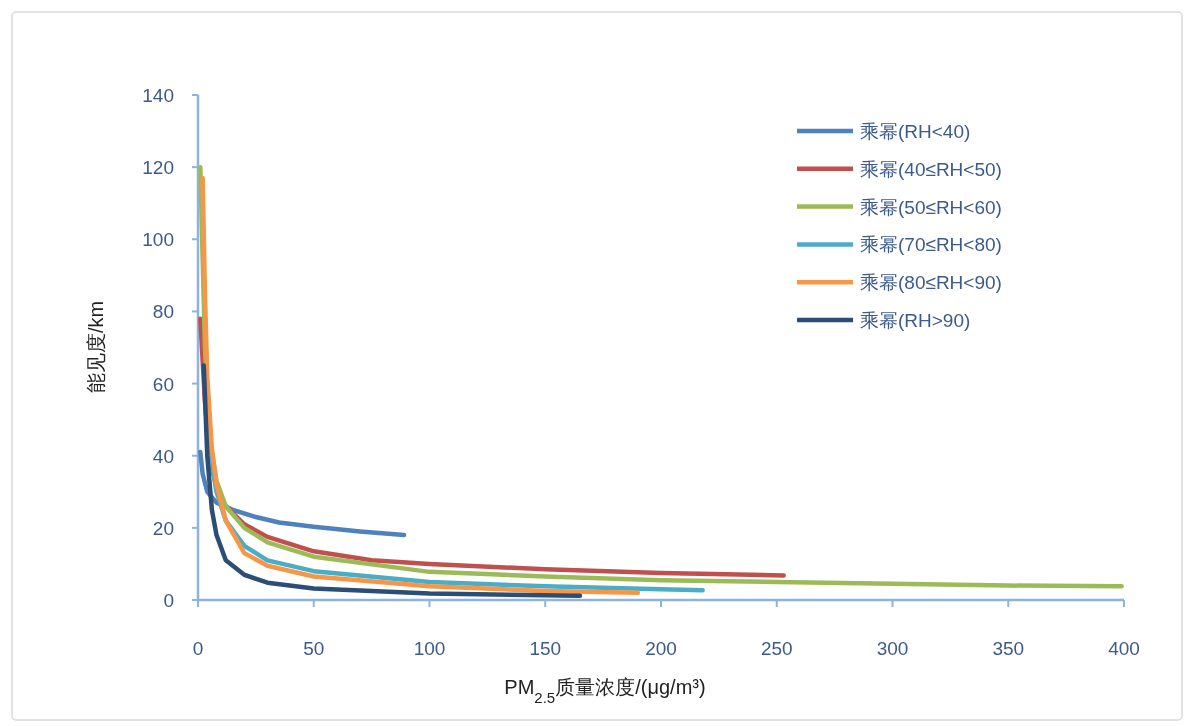 The image size is (1194, 726). Describe the element at coordinates (314, 648) in the screenshot. I see `x-tick-label: 50` at that location.